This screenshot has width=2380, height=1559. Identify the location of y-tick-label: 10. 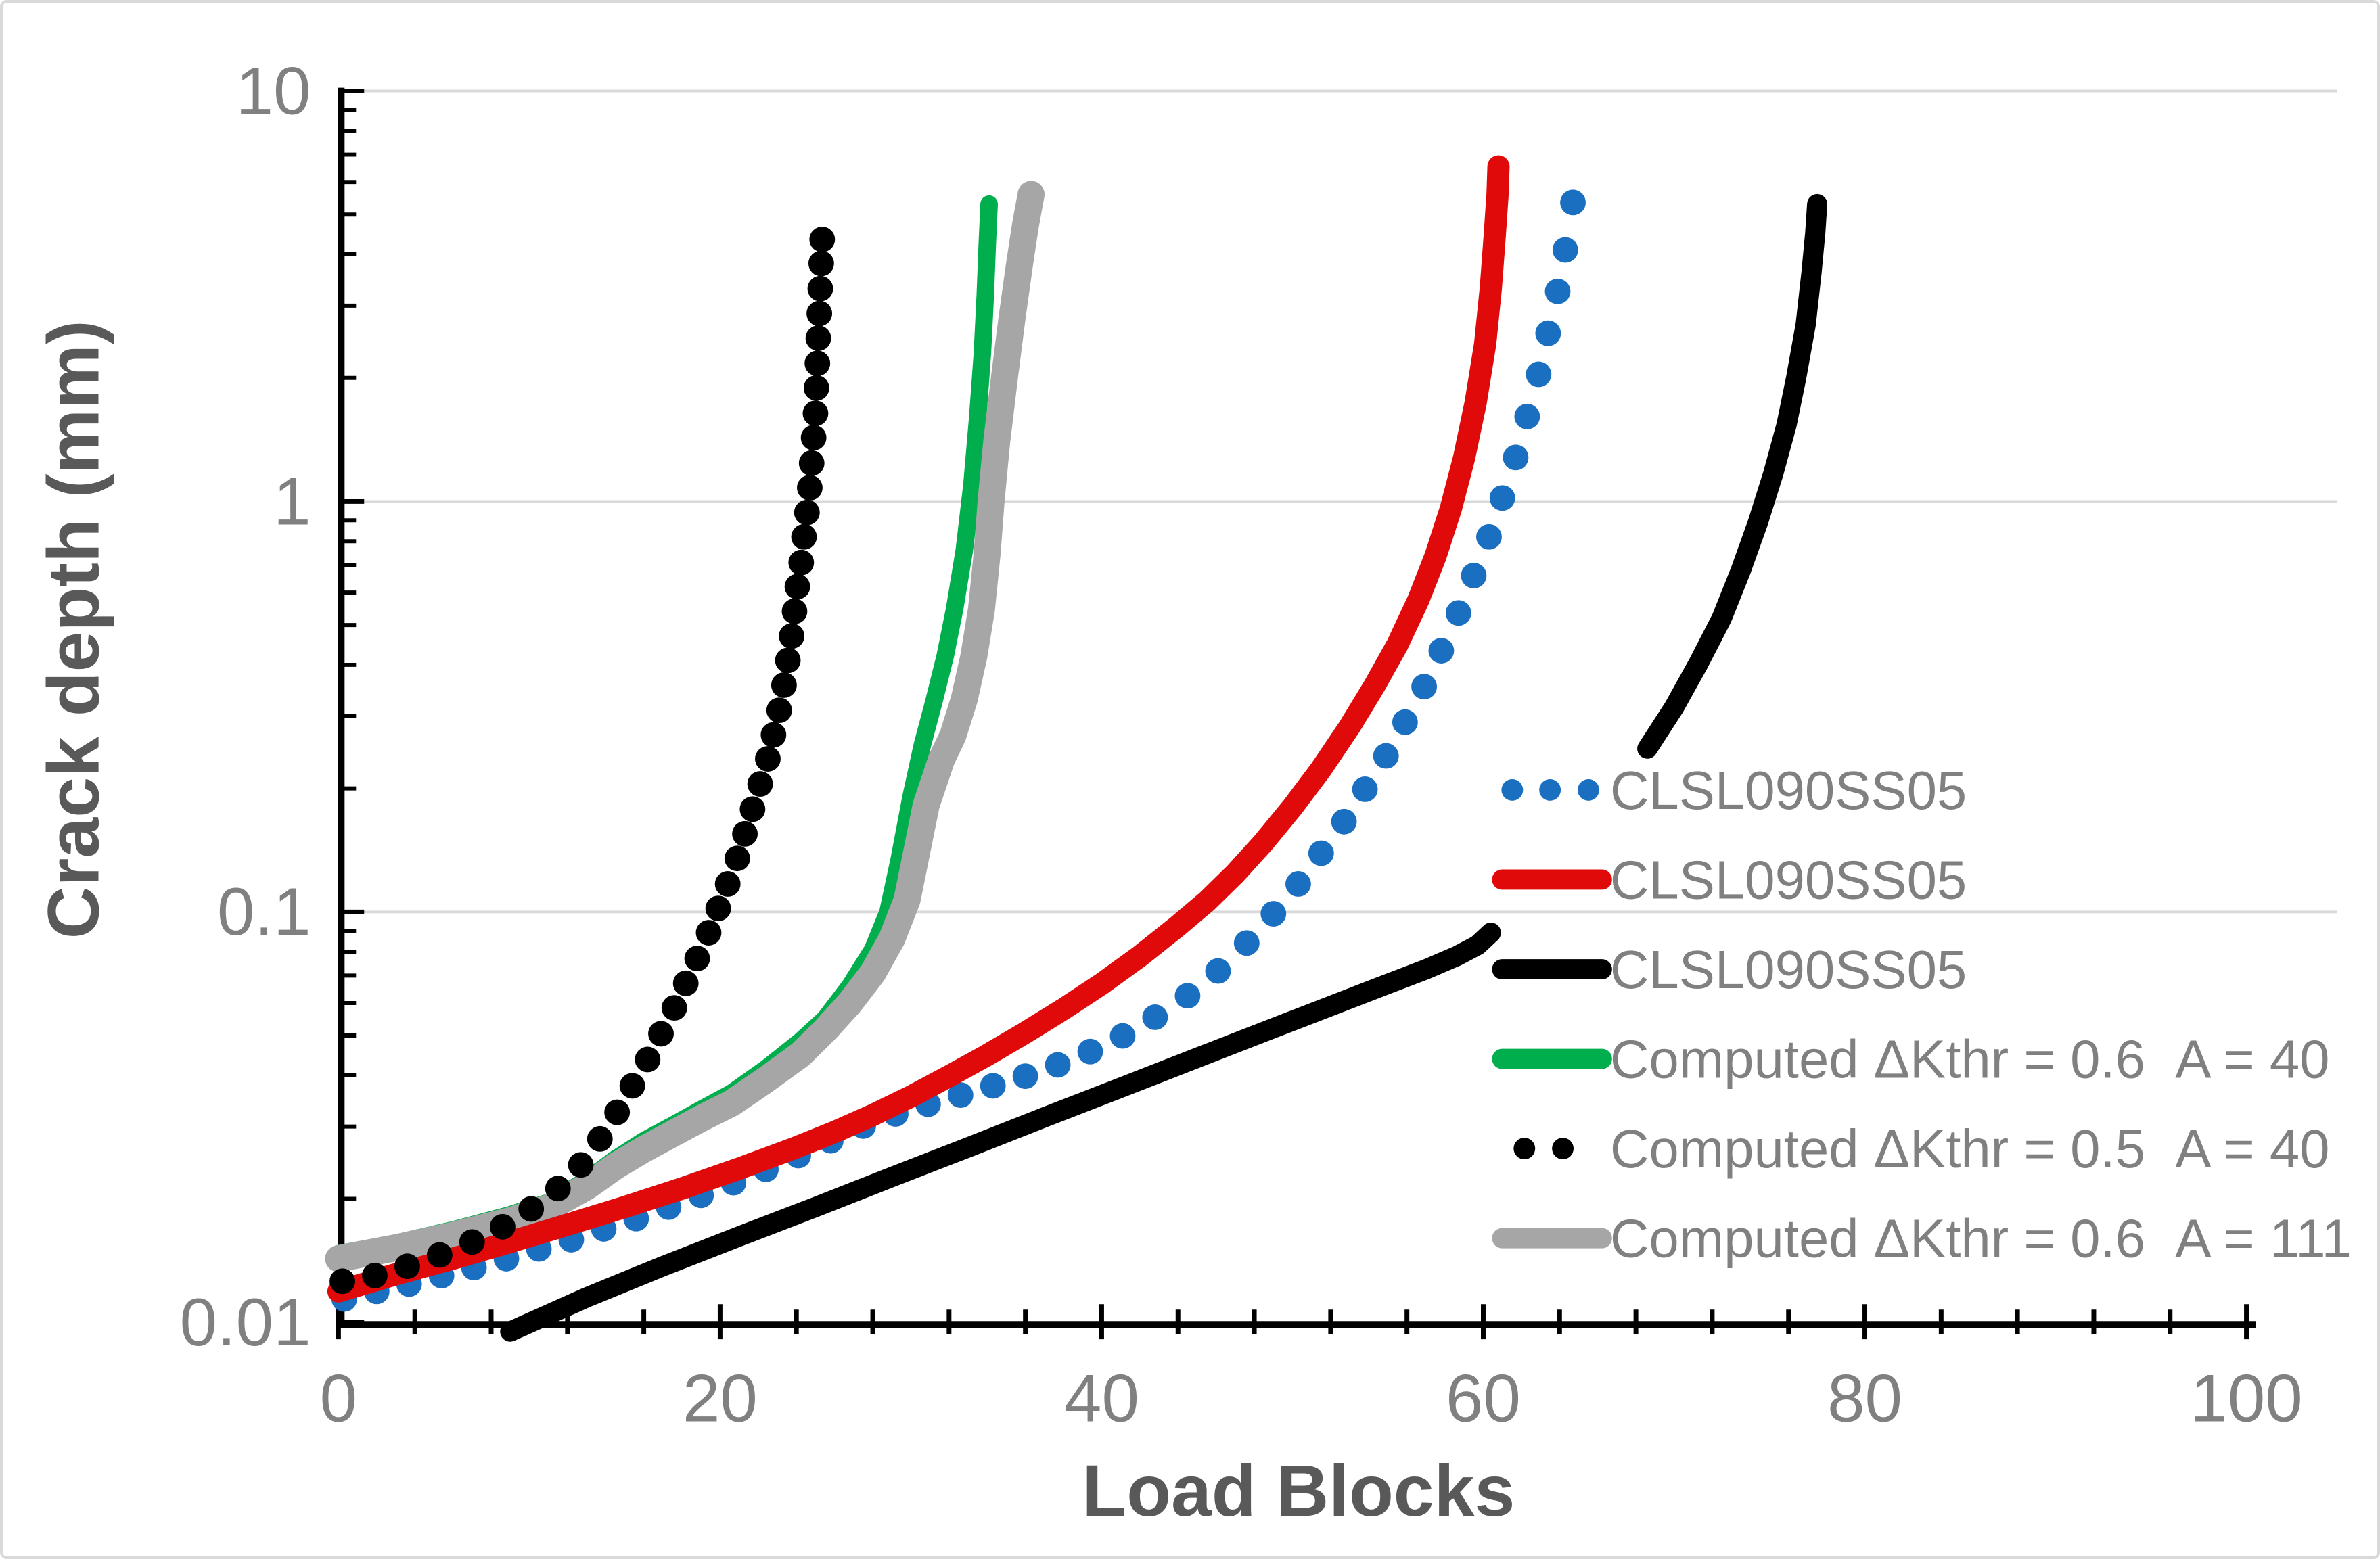
(273, 91).